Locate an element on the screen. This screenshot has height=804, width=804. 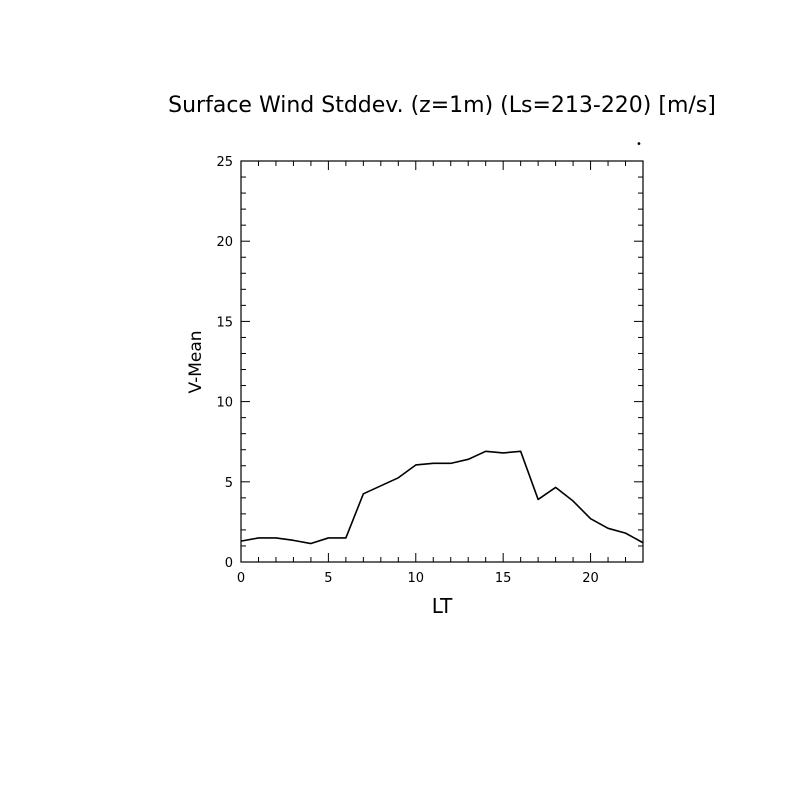
x-tick-label: 0 is located at coordinates (241, 578).